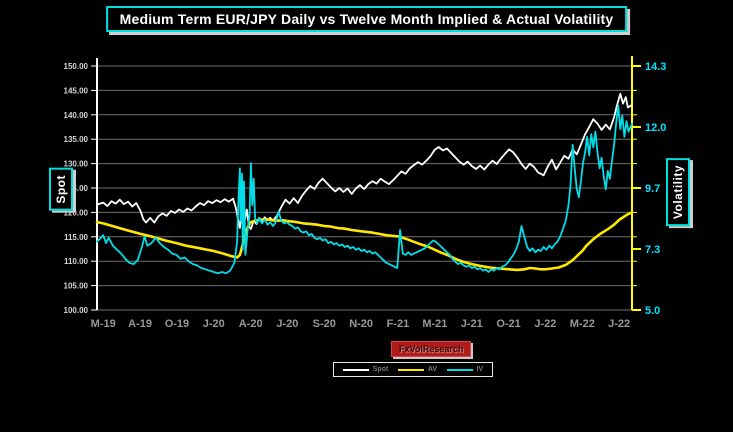  I want to click on av-series-line, so click(364, 241).